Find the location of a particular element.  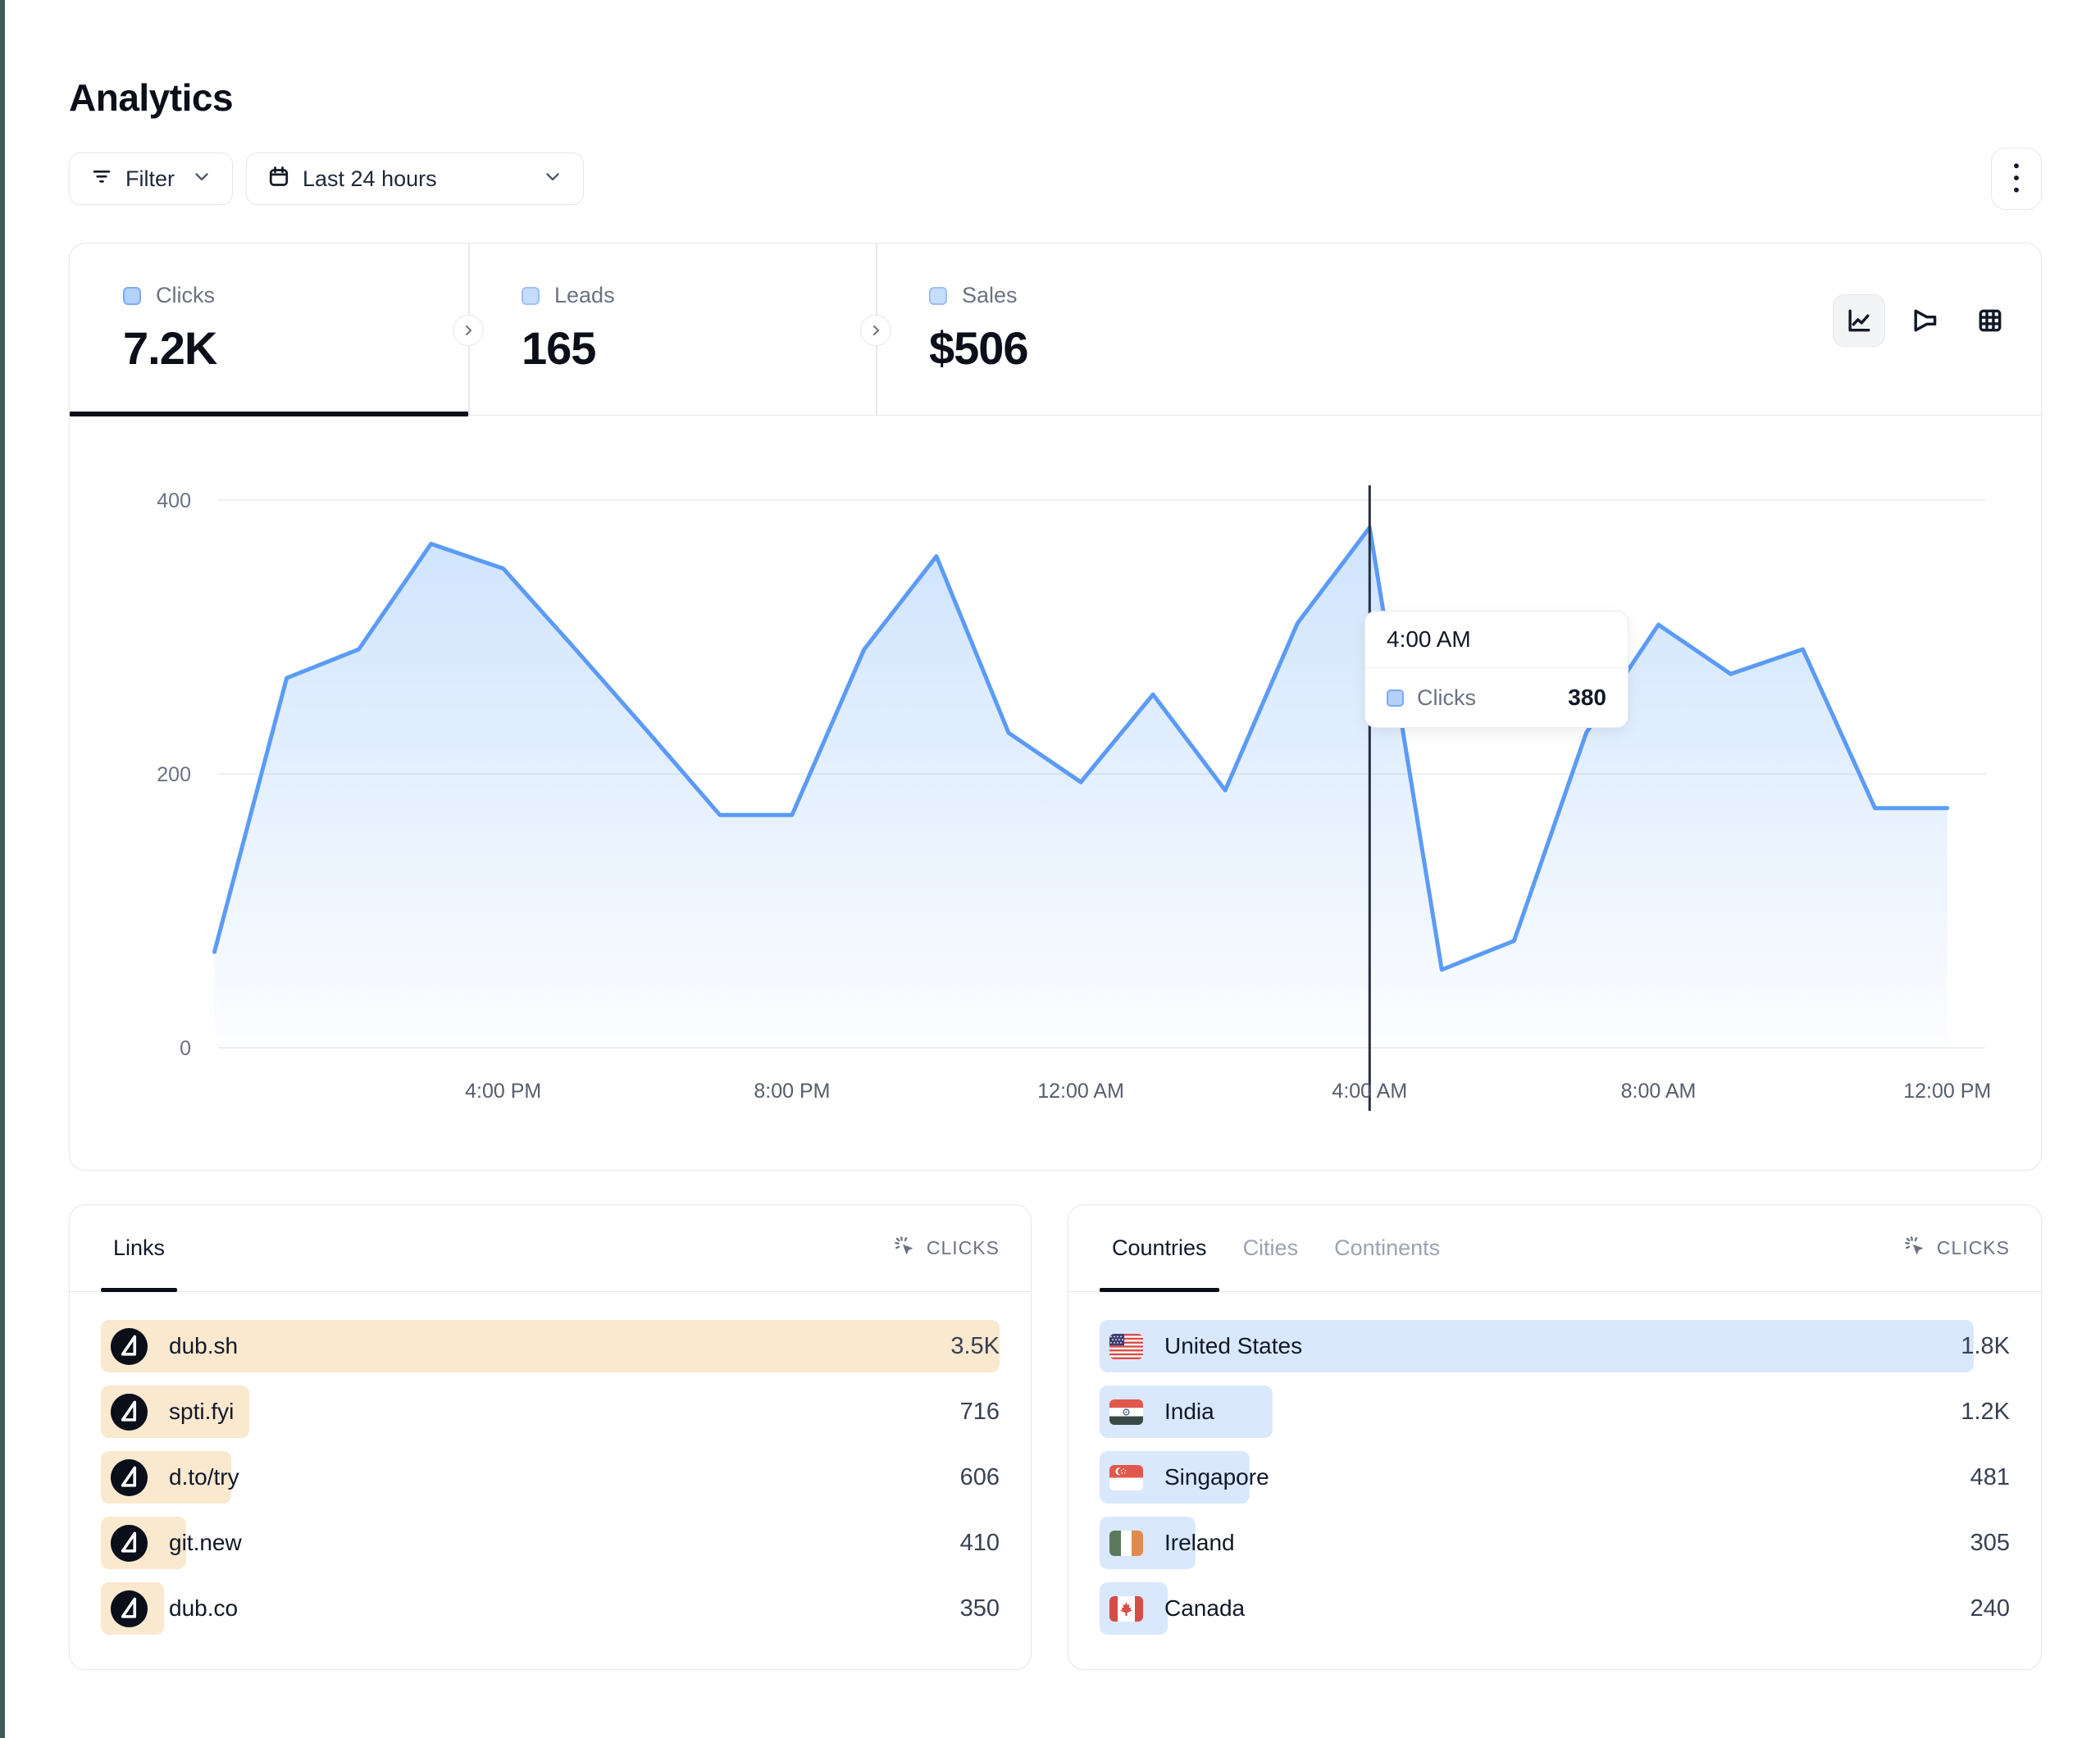

country-row-ireland: Ireland 305 is located at coordinates (1555, 1543).